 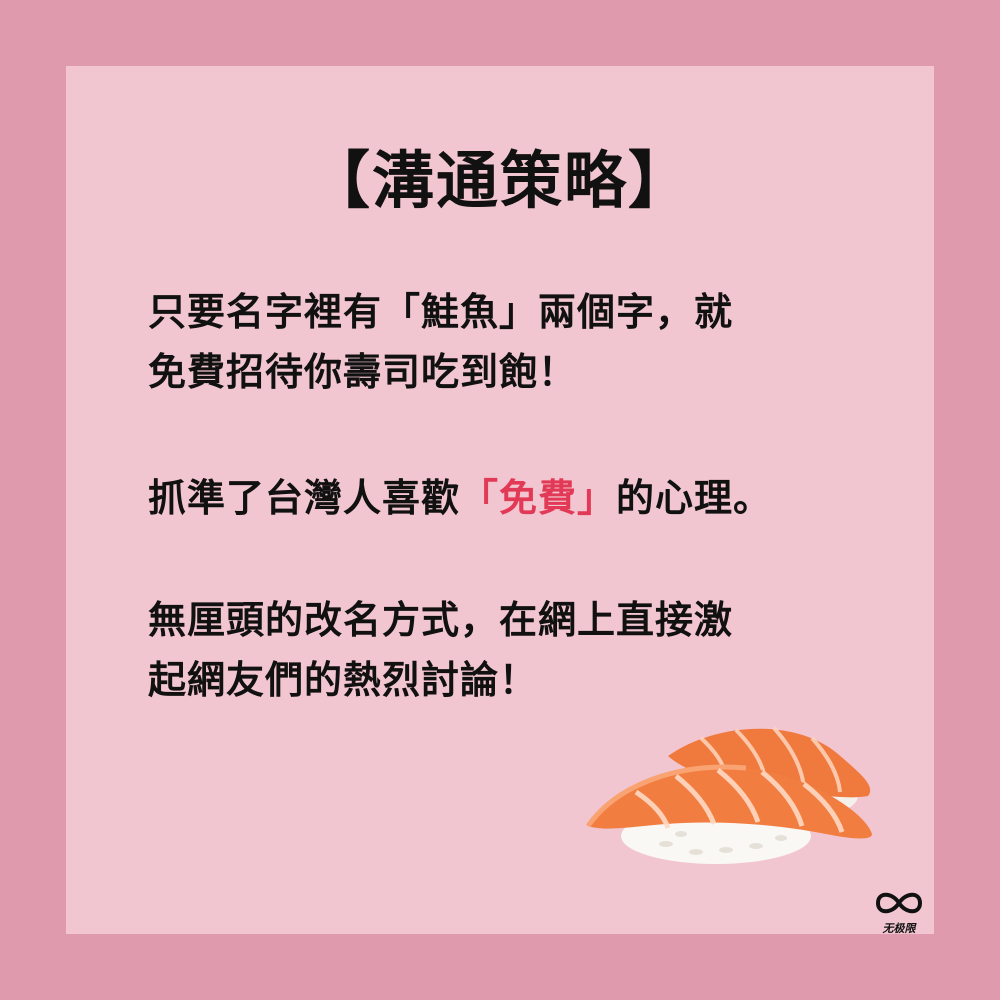 What do you see at coordinates (441, 620) in the screenshot?
I see `paragraph-discussion-line-1: 無厘頭的改名方式，在網上直接激` at bounding box center [441, 620].